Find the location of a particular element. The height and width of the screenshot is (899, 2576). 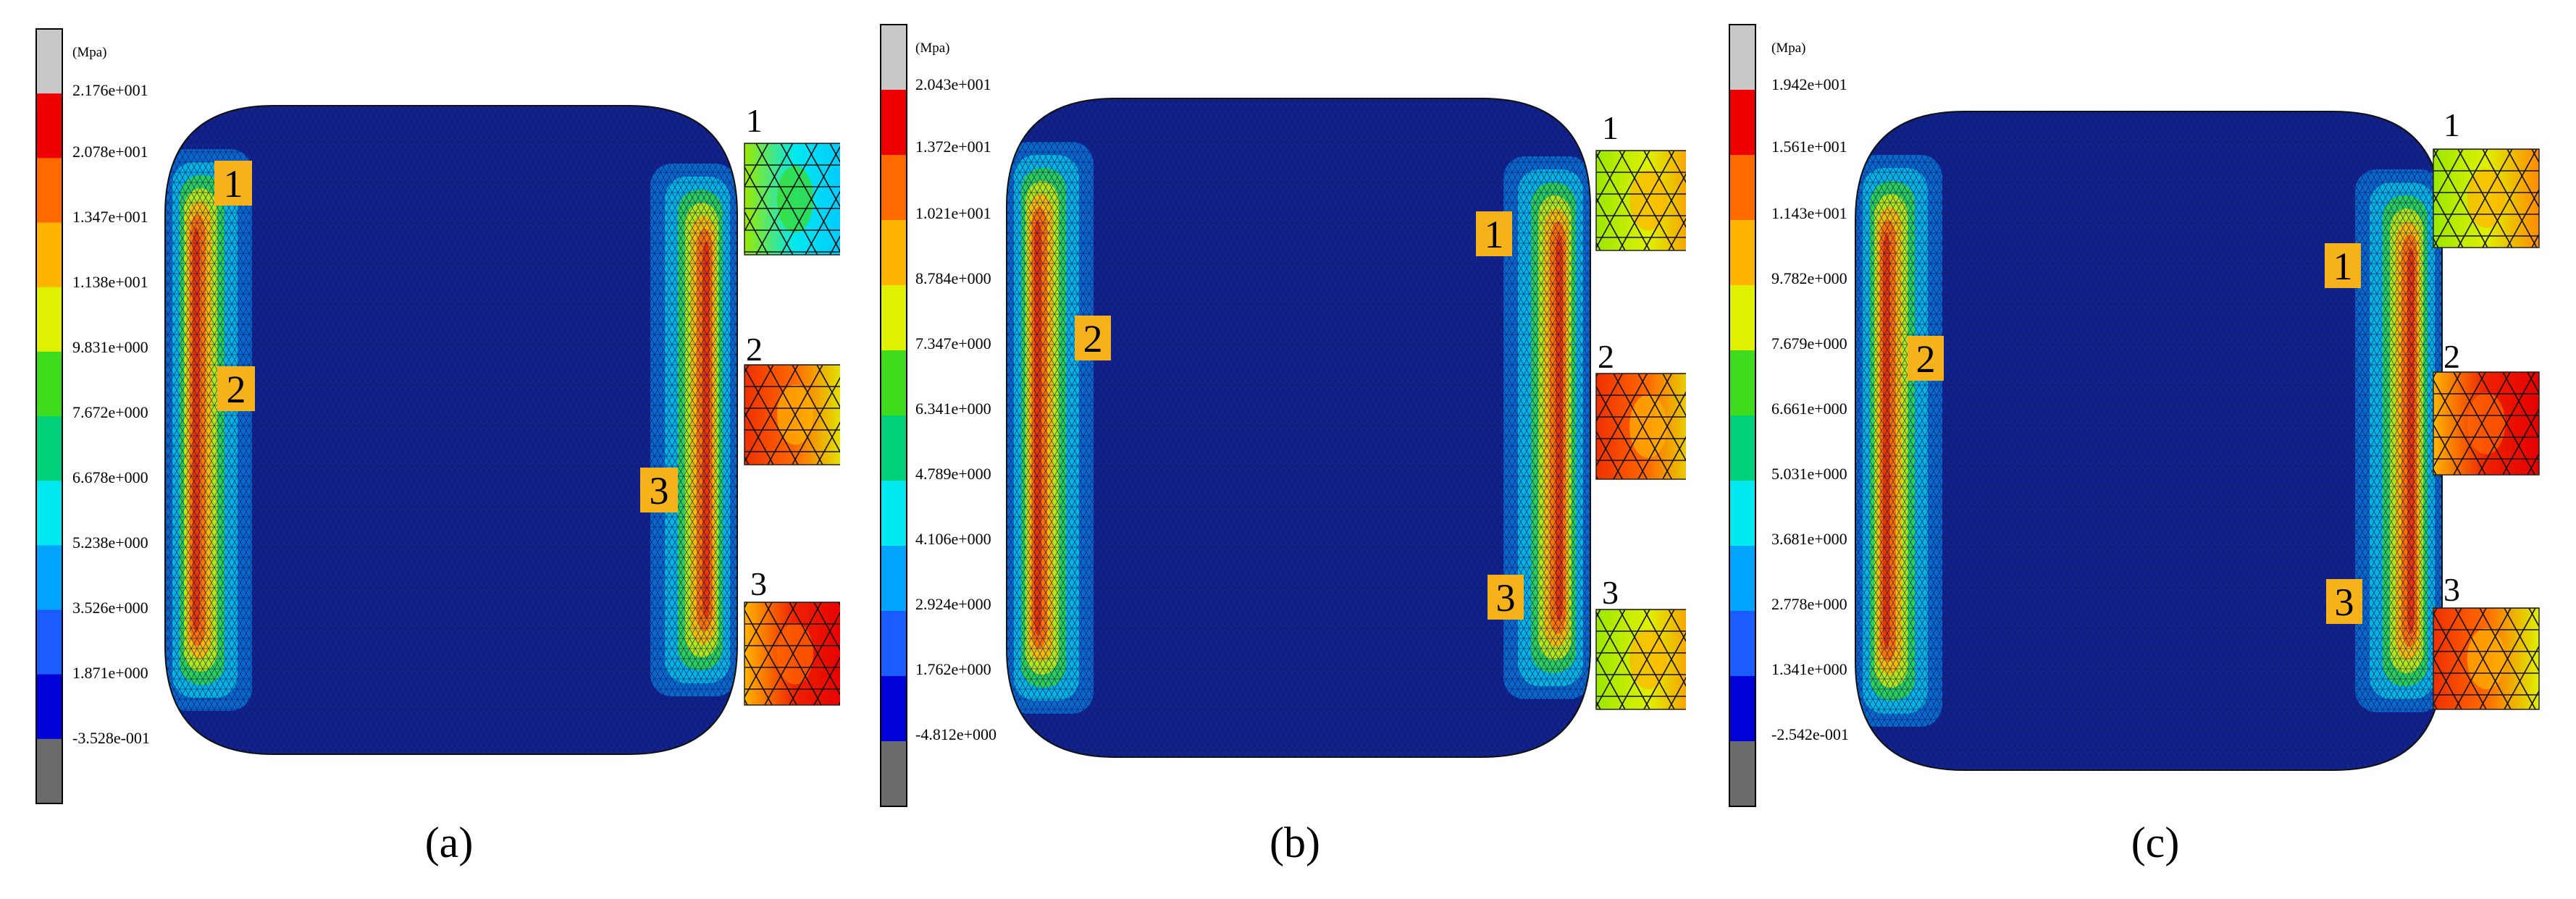

legend-bar-a is located at coordinates (49, 416).